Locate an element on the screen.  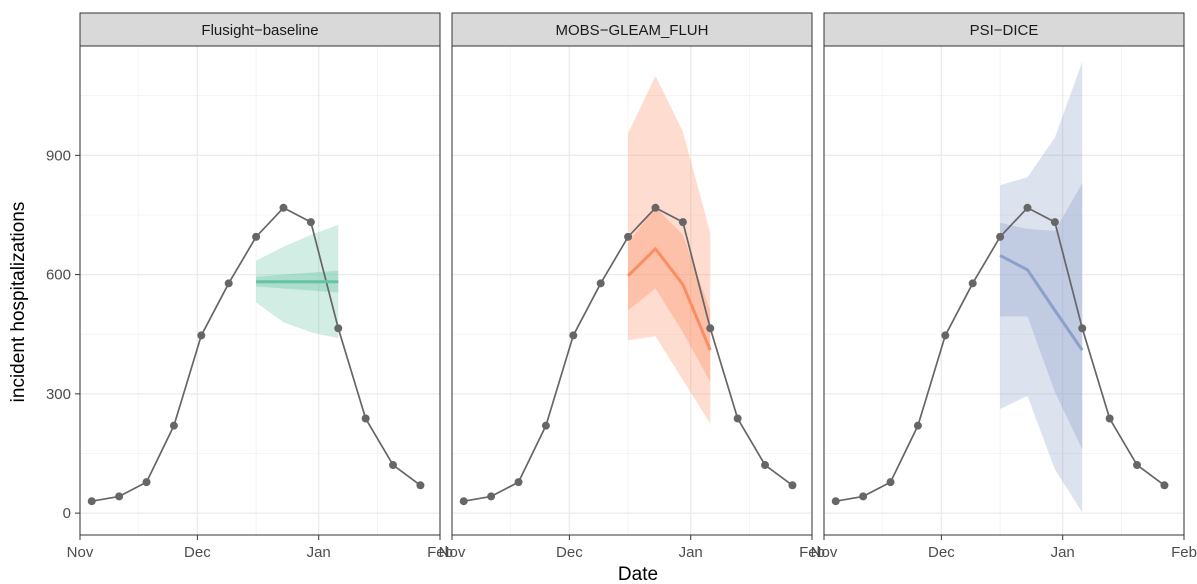
y-axis-title: incident hospitalizations is located at coordinates (18, 302).